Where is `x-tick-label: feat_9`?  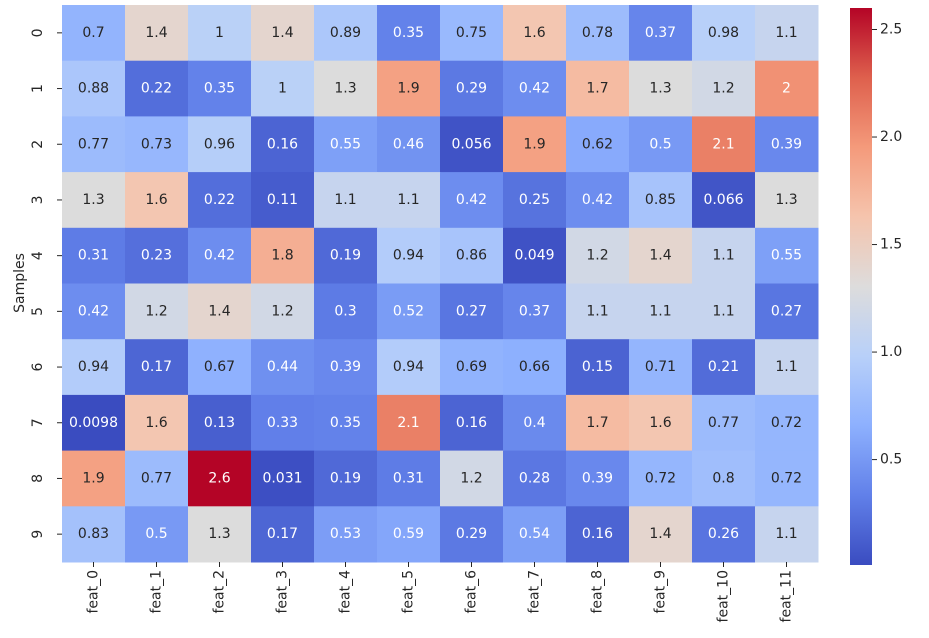 x-tick-label: feat_9 is located at coordinates (661, 592).